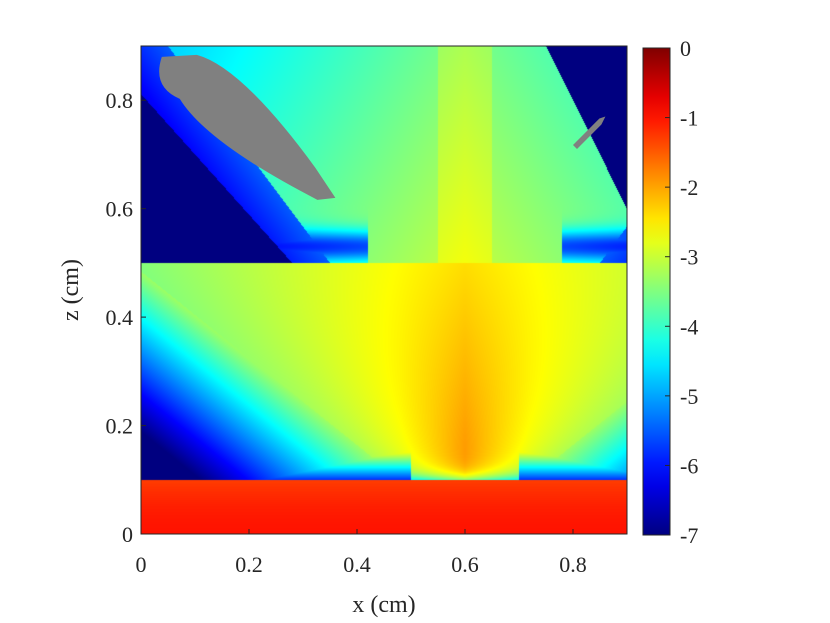 The width and height of the screenshot is (830, 623). I want to click on masked-regions, so click(382, 127).